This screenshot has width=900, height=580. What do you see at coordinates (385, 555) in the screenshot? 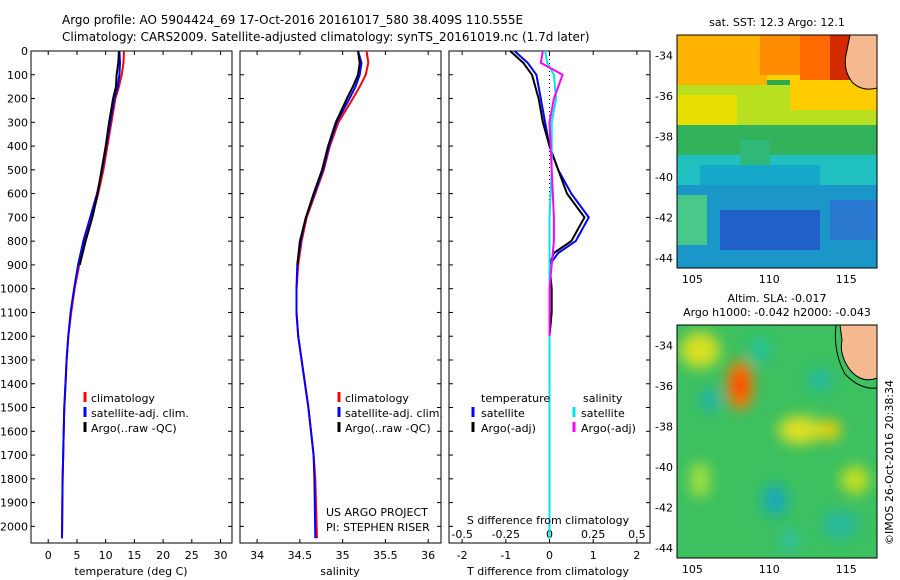
I see `x-tick-label: 35.5` at bounding box center [385, 555].